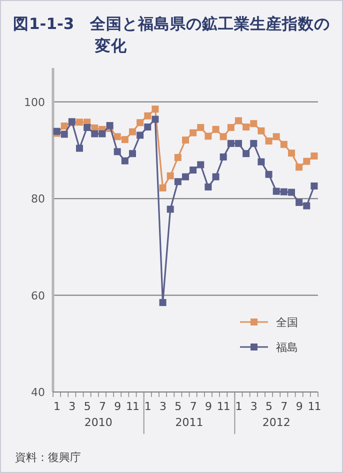 Image resolution: width=343 pixels, height=473 pixels. What do you see at coordinates (189, 422) in the screenshot?
I see `text: 2011` at bounding box center [189, 422].